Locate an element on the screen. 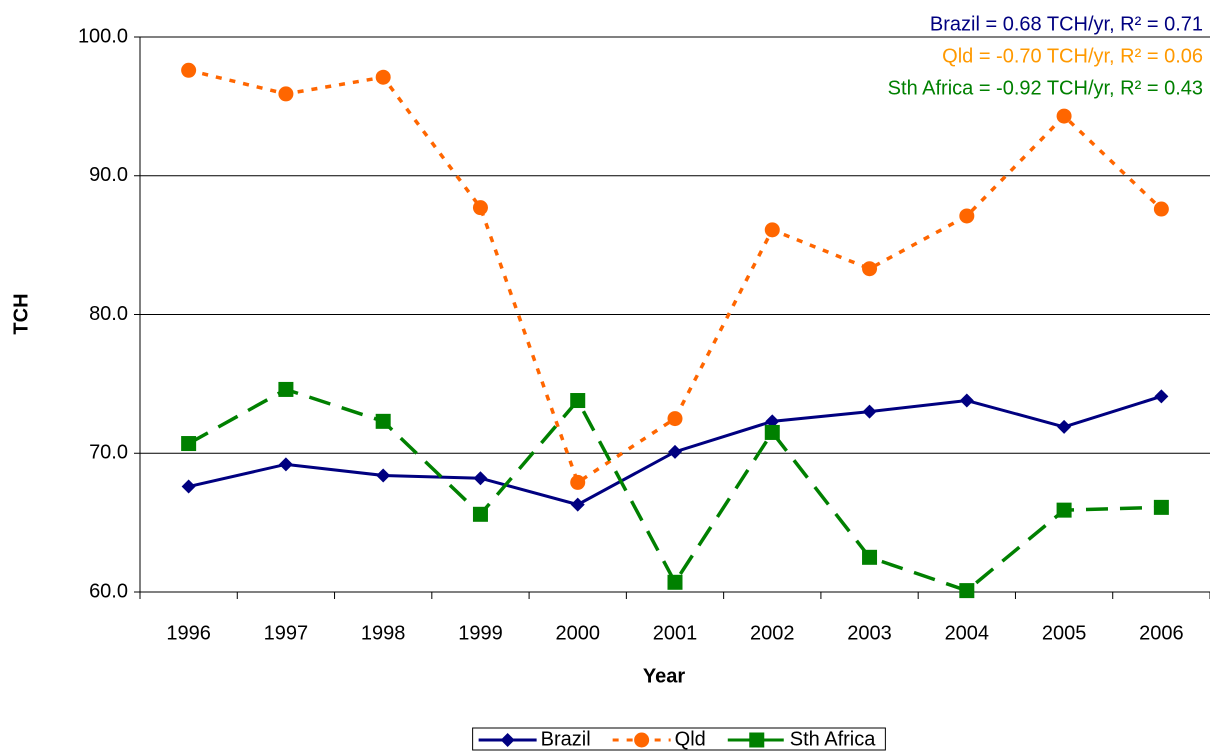 This screenshot has height=751, width=1210. annotation: Sth Africa = -0.92 TCH/yr, R² = 0.43 is located at coordinates (1045, 88).